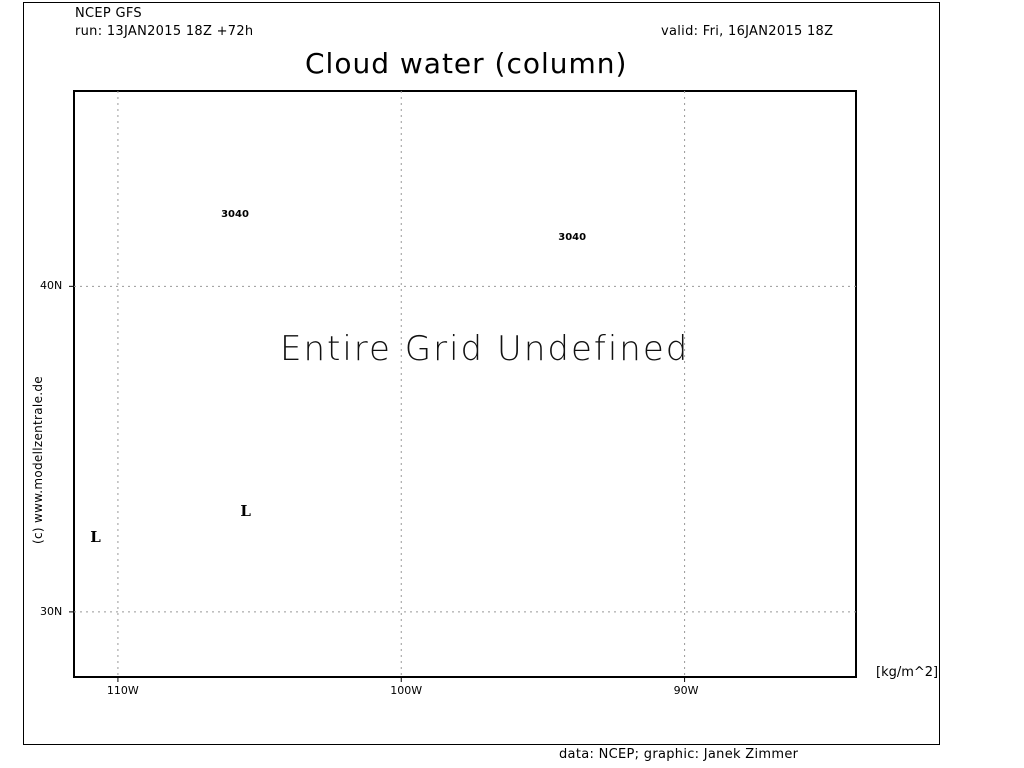 The image size is (1024, 768). Describe the element at coordinates (679, 754) in the screenshot. I see `data-credit: data: NCEP; graphic: Janek Zimmer` at that location.